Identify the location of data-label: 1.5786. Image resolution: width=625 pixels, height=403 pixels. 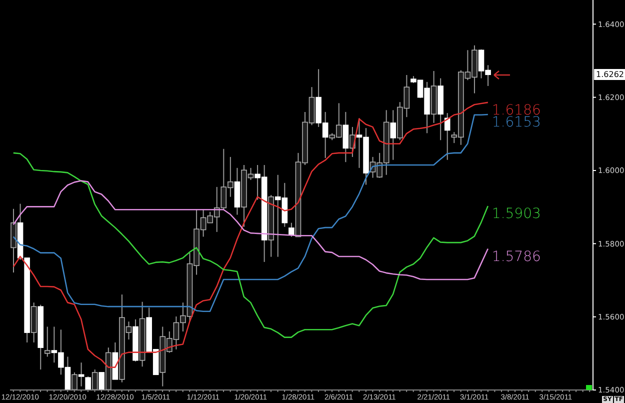
(516, 256).